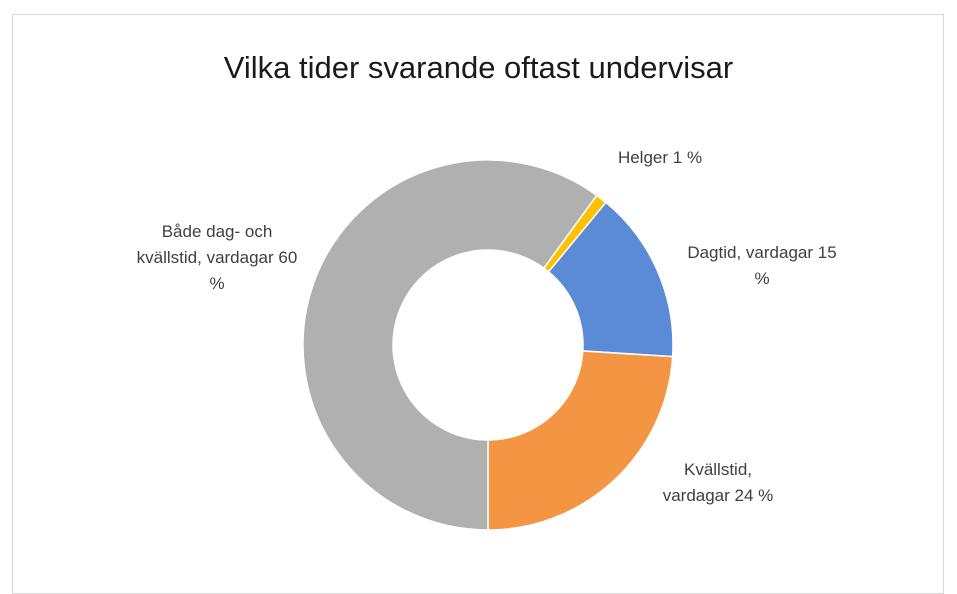 The image size is (957, 594). I want to click on label-value: 15 %, so click(795, 265).